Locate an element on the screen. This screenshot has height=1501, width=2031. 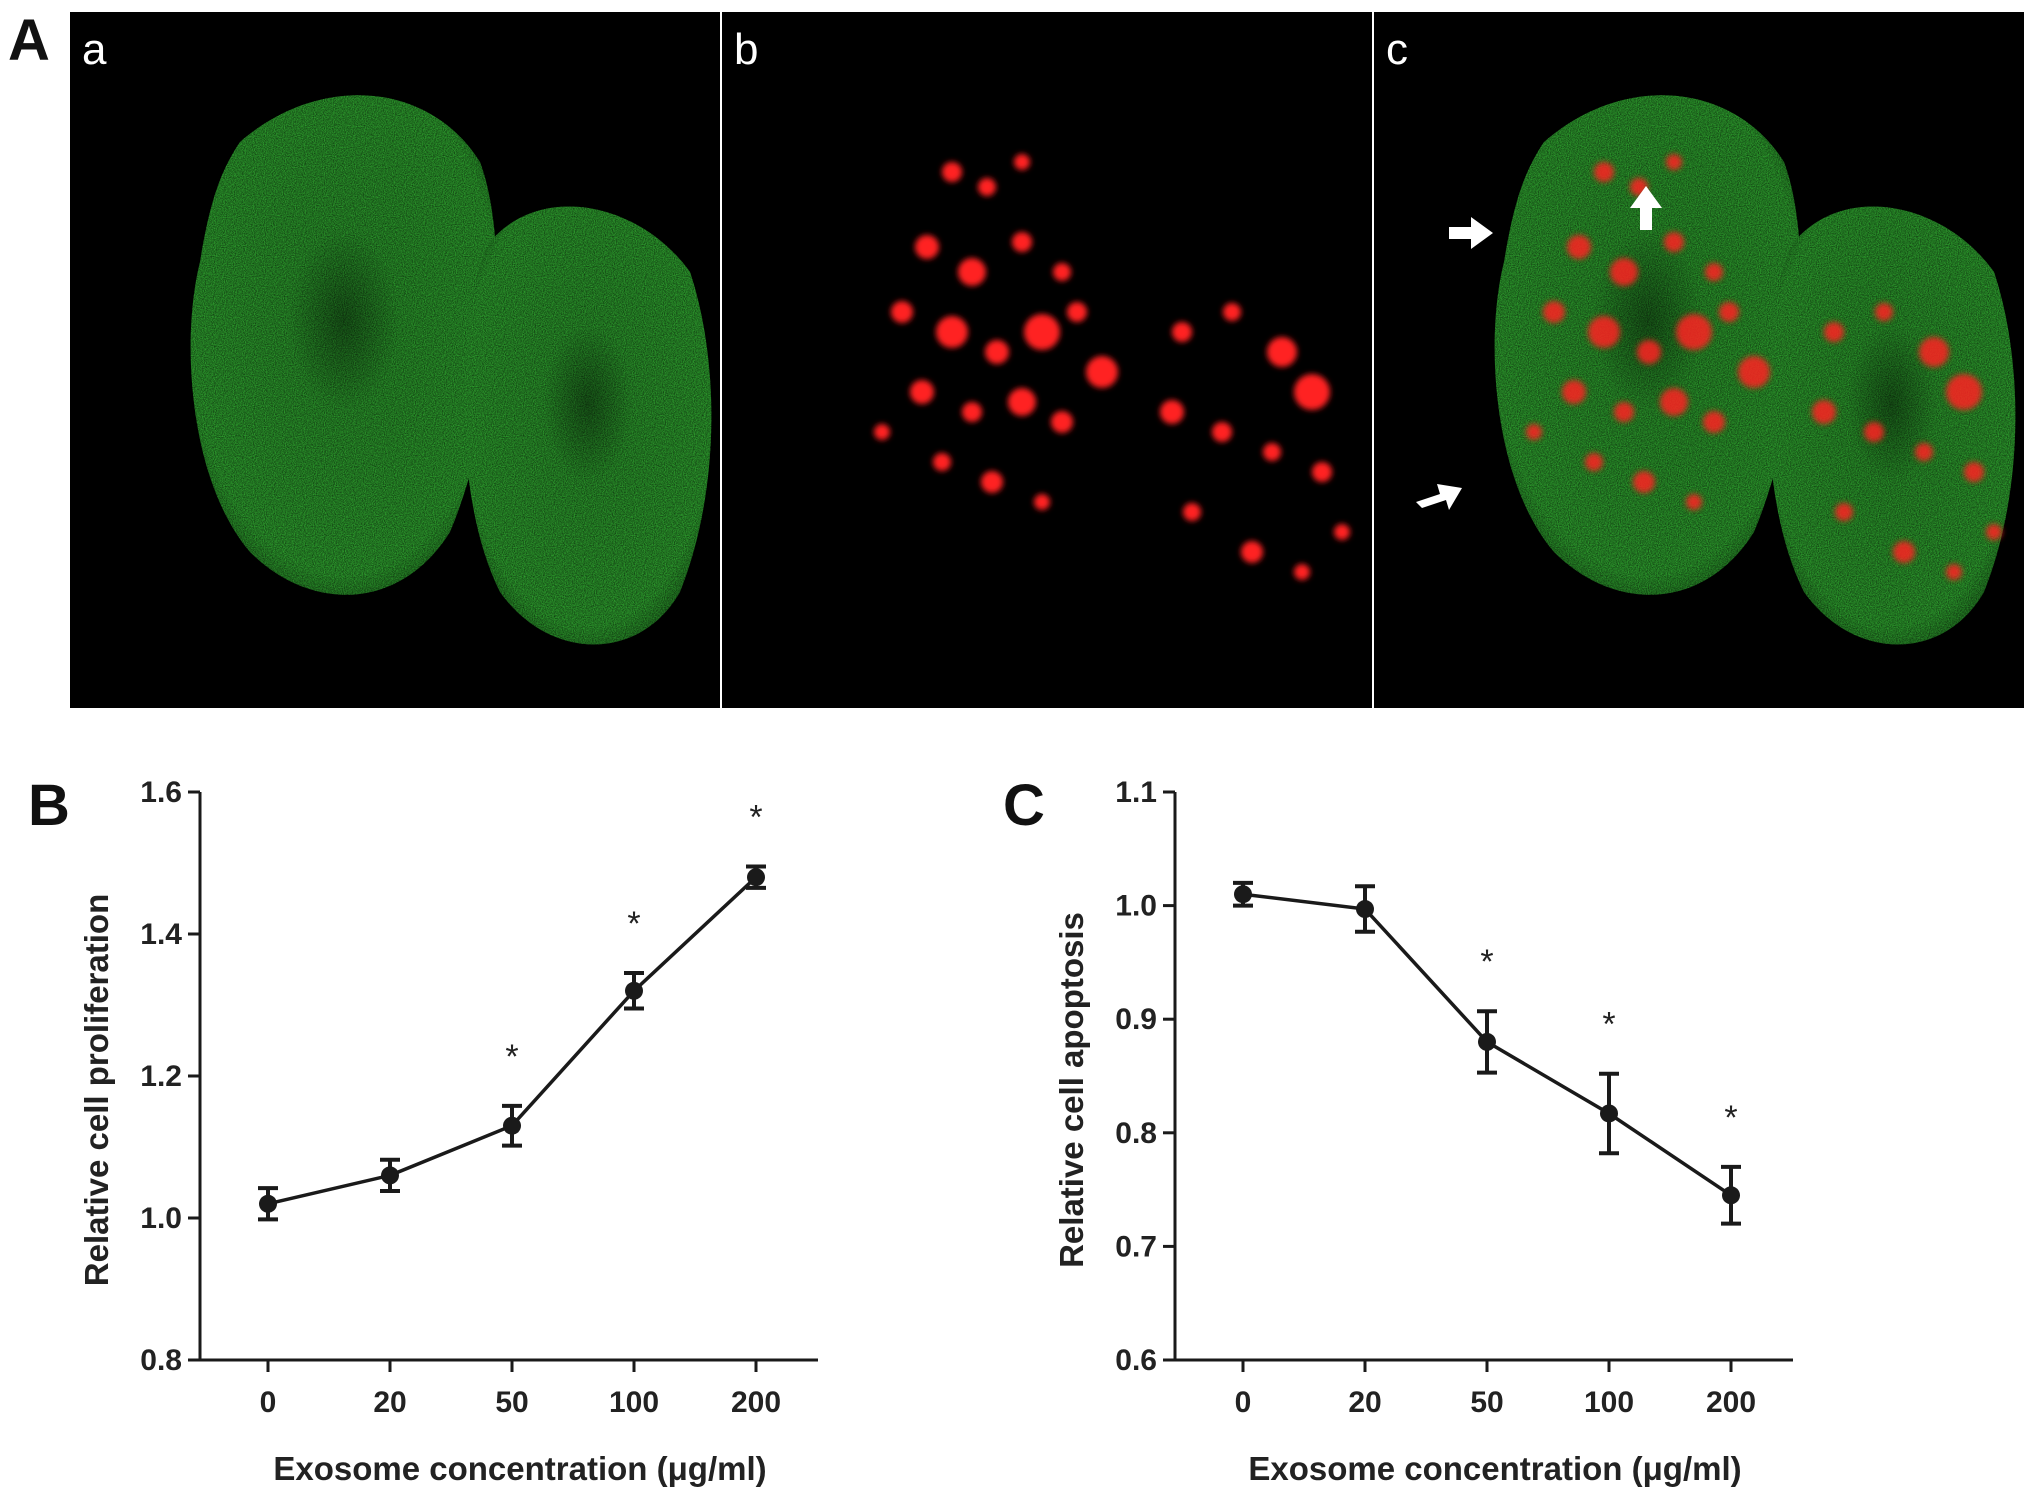
y-tick-label: 1.2 is located at coordinates (161, 1076).